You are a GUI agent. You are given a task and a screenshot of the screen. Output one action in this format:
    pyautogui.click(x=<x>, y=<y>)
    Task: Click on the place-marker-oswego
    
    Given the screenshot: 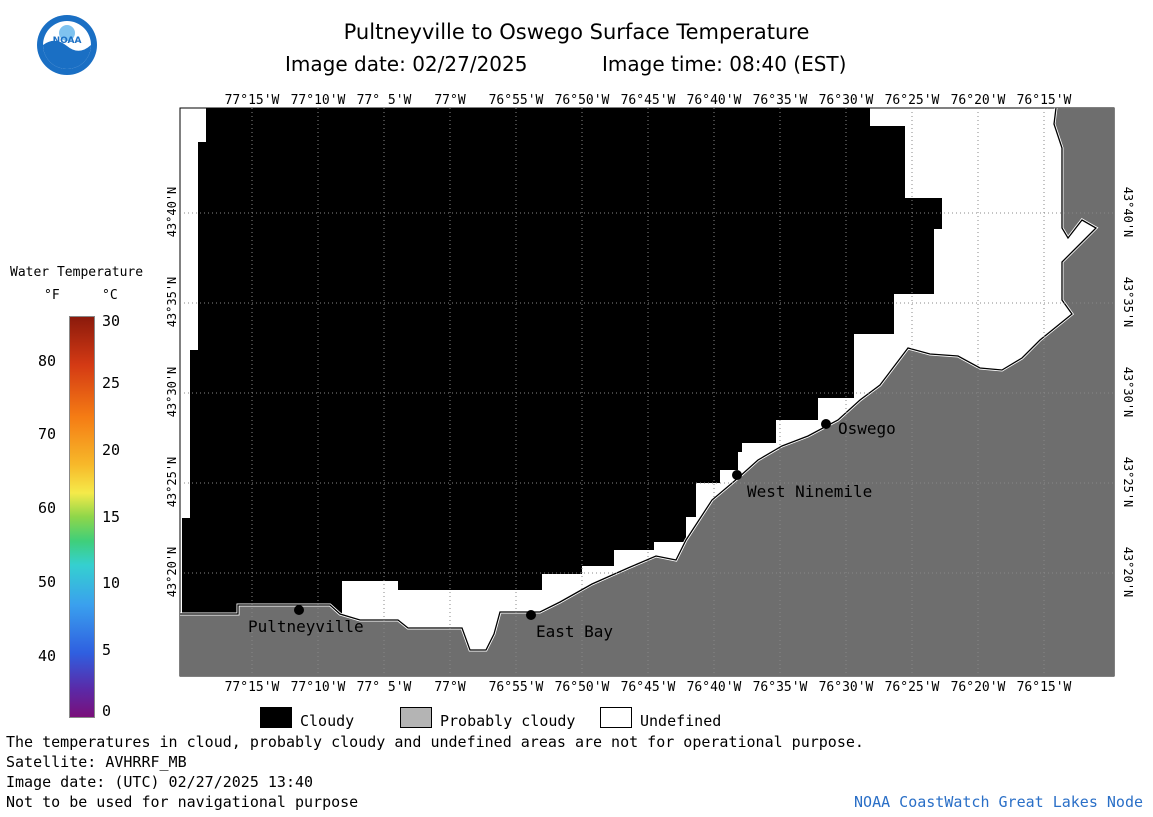 What is the action you would take?
    pyautogui.click(x=826, y=424)
    